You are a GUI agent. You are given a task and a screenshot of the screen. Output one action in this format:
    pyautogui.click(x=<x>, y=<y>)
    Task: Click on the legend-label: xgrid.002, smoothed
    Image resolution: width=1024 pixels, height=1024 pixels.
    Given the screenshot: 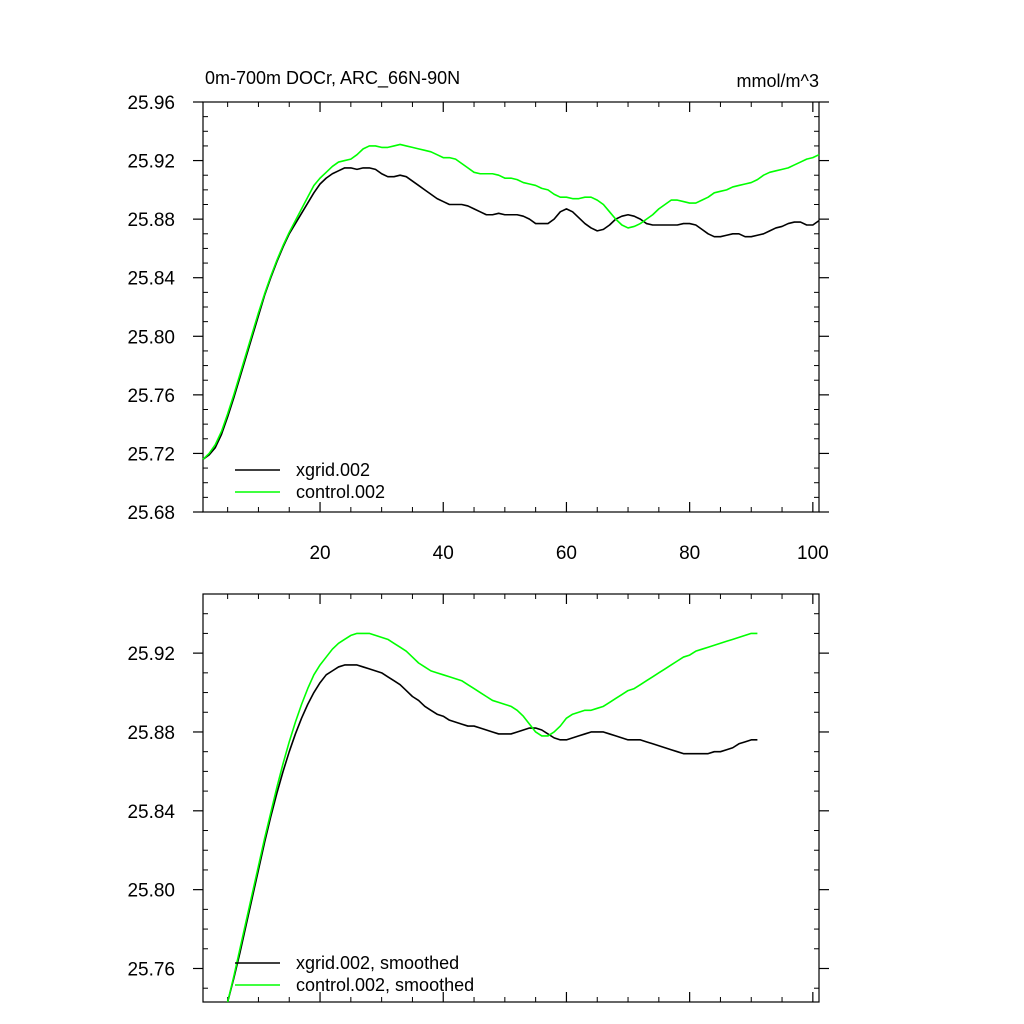 What is the action you would take?
    pyautogui.click(x=377, y=963)
    